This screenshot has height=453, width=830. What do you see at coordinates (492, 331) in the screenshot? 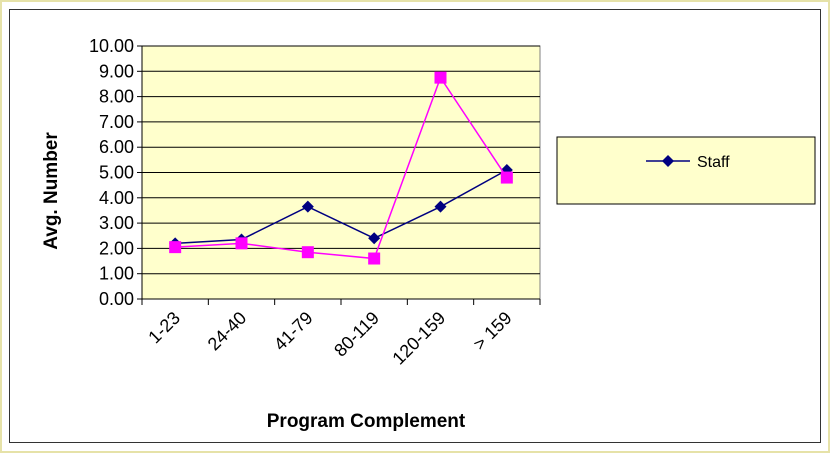
I see `x-tick-label: > 159` at bounding box center [492, 331].